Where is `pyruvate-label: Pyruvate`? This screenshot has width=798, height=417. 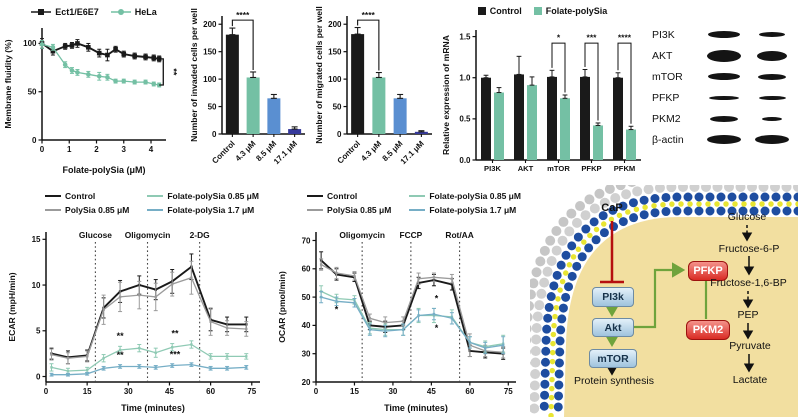 pyruvate-label: Pyruvate is located at coordinates (750, 346).